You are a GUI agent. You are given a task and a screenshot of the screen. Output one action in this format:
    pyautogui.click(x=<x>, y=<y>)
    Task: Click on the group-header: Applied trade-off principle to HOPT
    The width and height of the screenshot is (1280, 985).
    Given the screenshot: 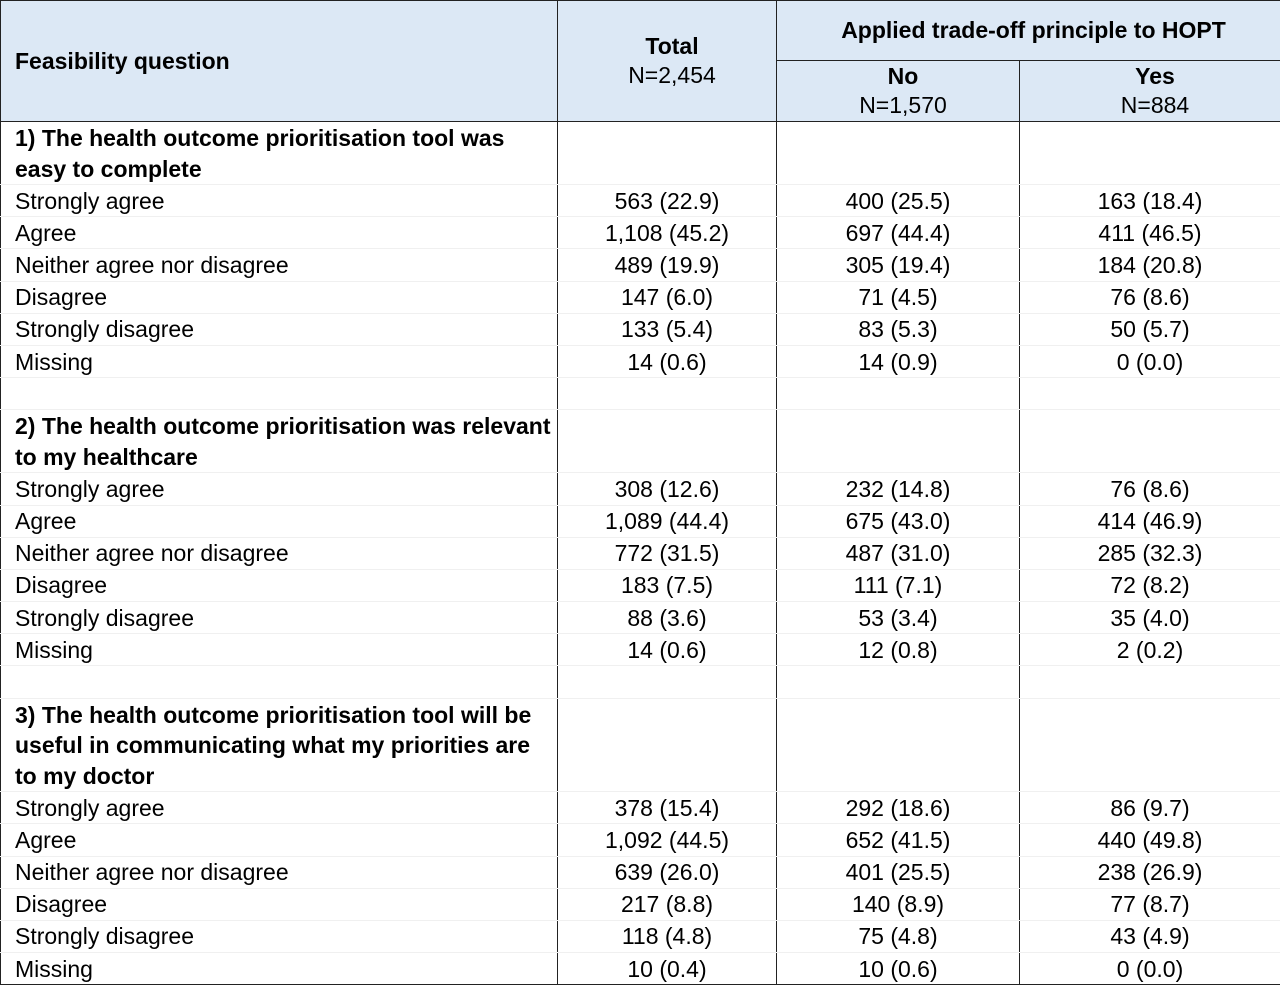 What is the action you would take?
    pyautogui.click(x=1028, y=31)
    